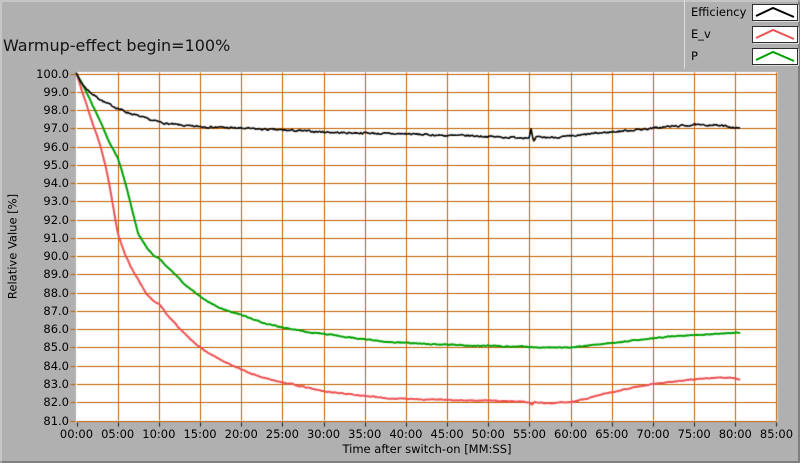 This screenshot has width=800, height=463. What do you see at coordinates (735, 434) in the screenshot?
I see `x-tick-label: 80:00` at bounding box center [735, 434].